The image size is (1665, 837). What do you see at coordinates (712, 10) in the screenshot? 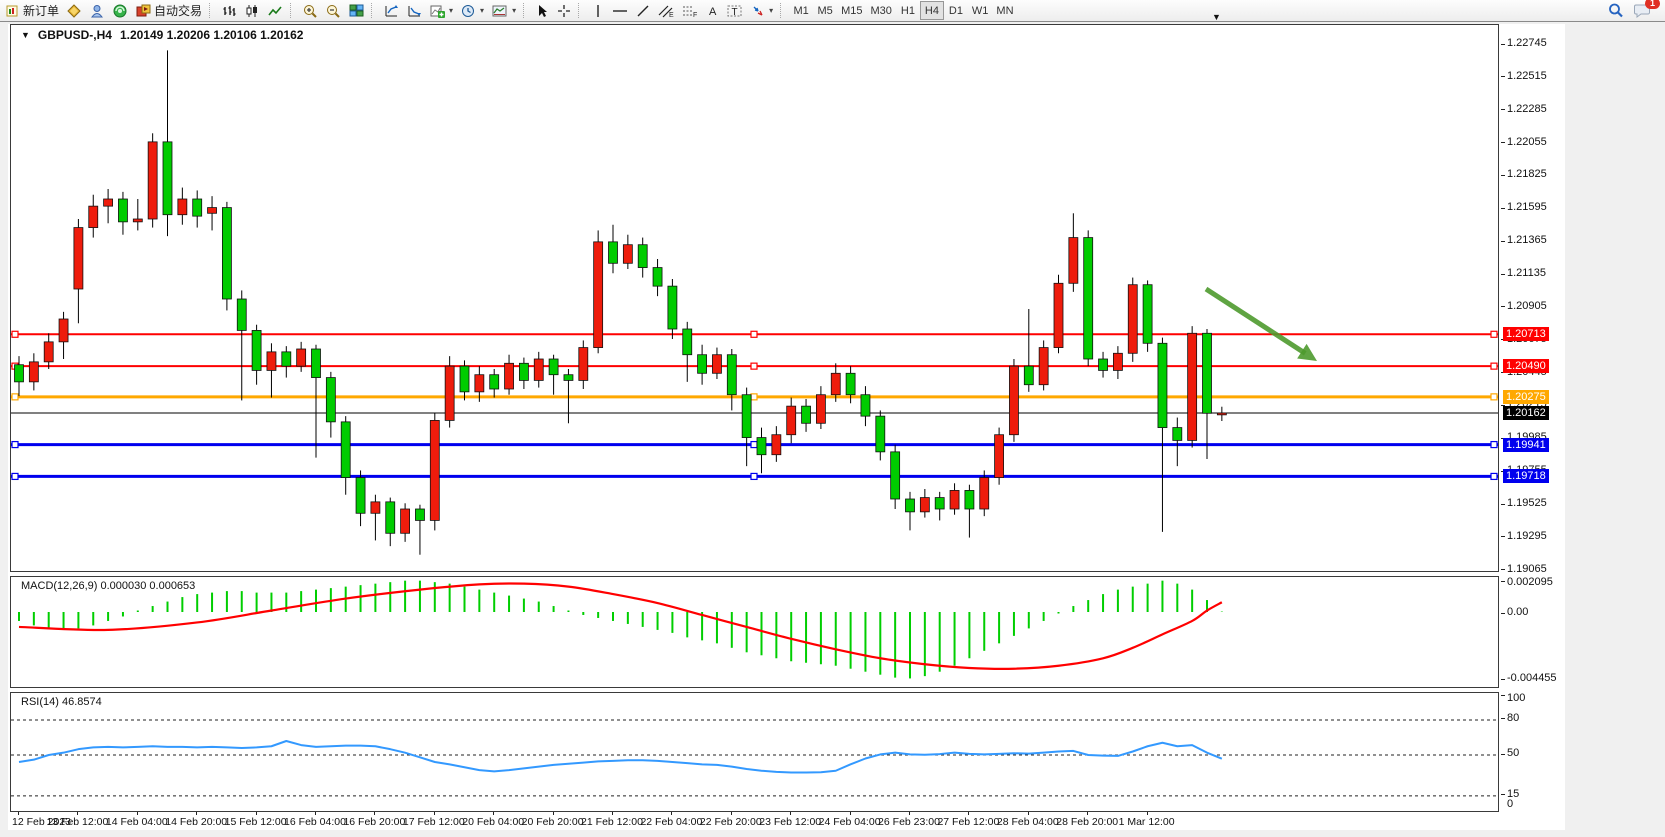
I see `text-tool-button: A` at bounding box center [712, 10].